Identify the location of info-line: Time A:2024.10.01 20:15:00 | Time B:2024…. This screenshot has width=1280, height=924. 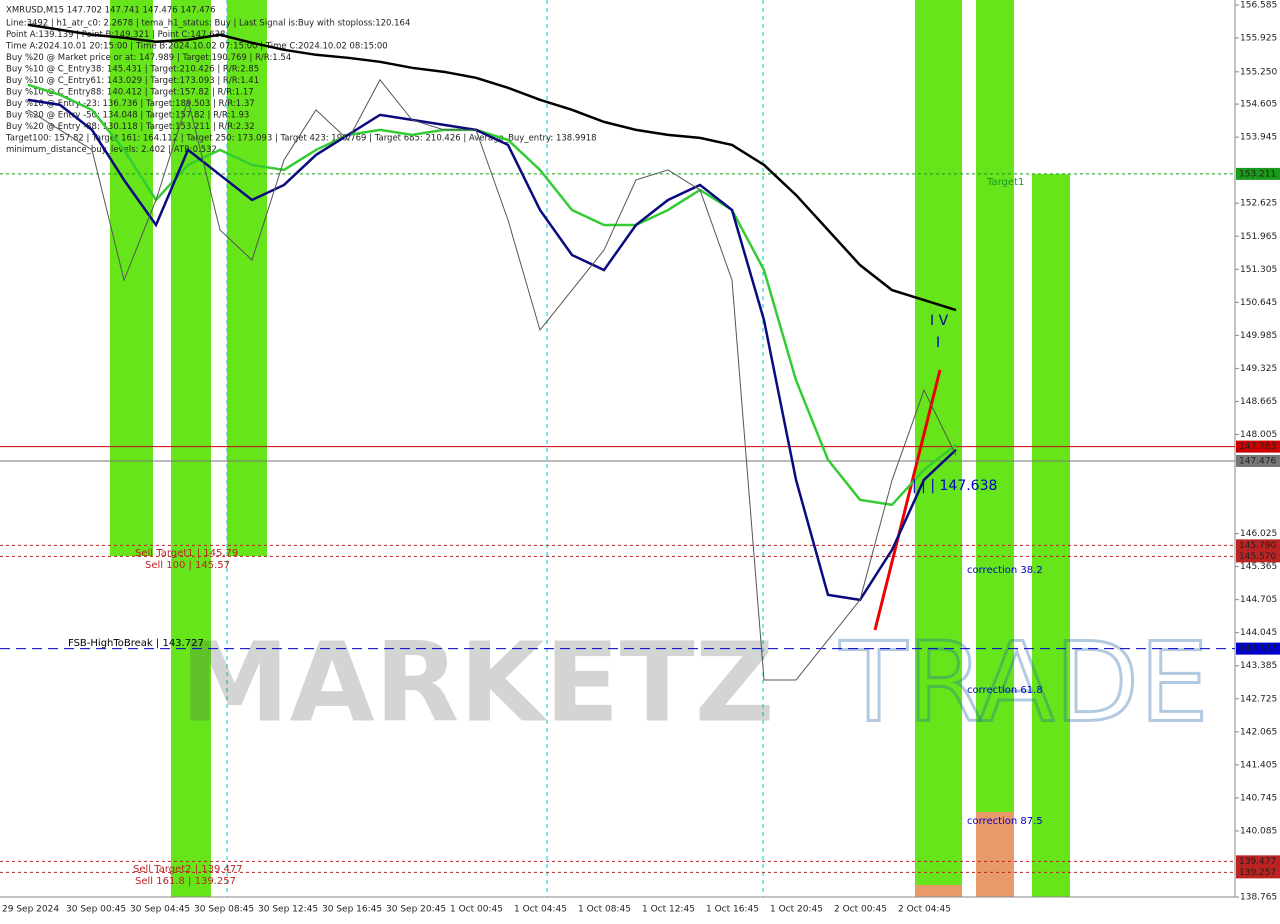
(196, 47).